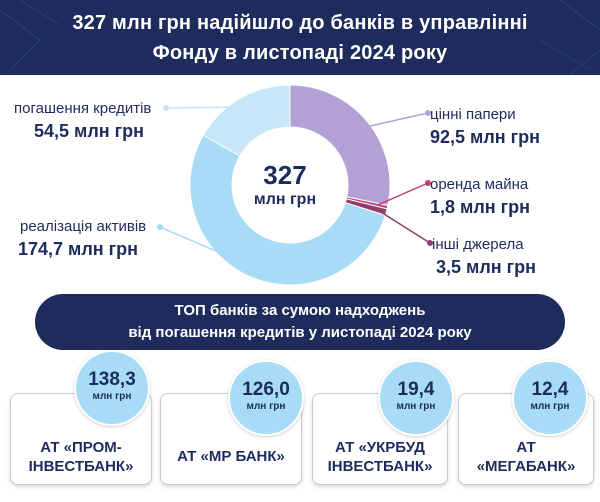  I want to click on leader-dot-other, so click(430, 243).